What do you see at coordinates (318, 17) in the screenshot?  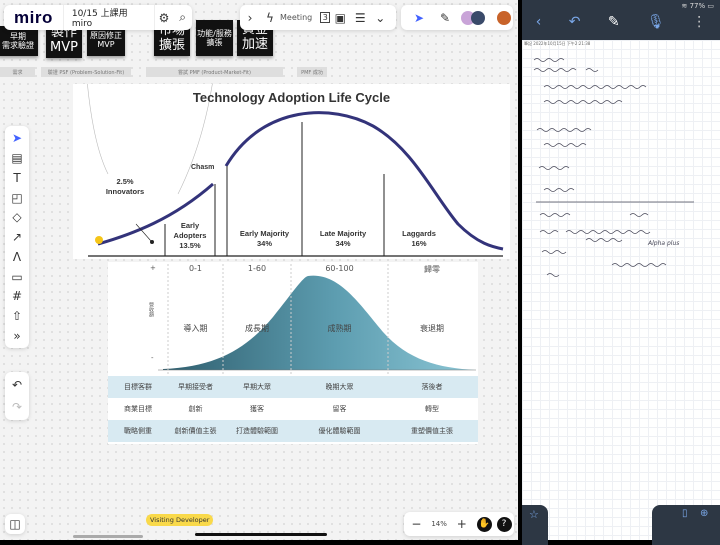 I see `collab-toolbar: › ϟ Meeting 3 ▣ ☰ ⌄` at bounding box center [318, 17].